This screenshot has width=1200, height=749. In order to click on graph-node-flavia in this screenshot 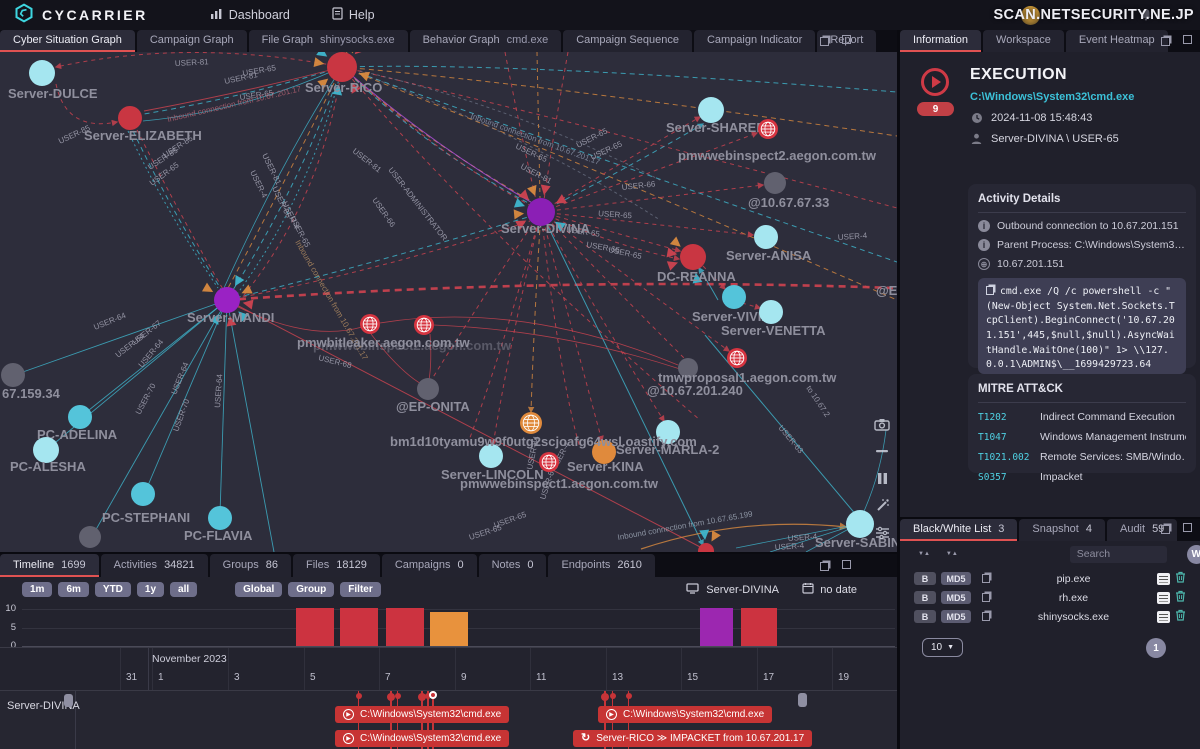, I will do `click(220, 518)`.